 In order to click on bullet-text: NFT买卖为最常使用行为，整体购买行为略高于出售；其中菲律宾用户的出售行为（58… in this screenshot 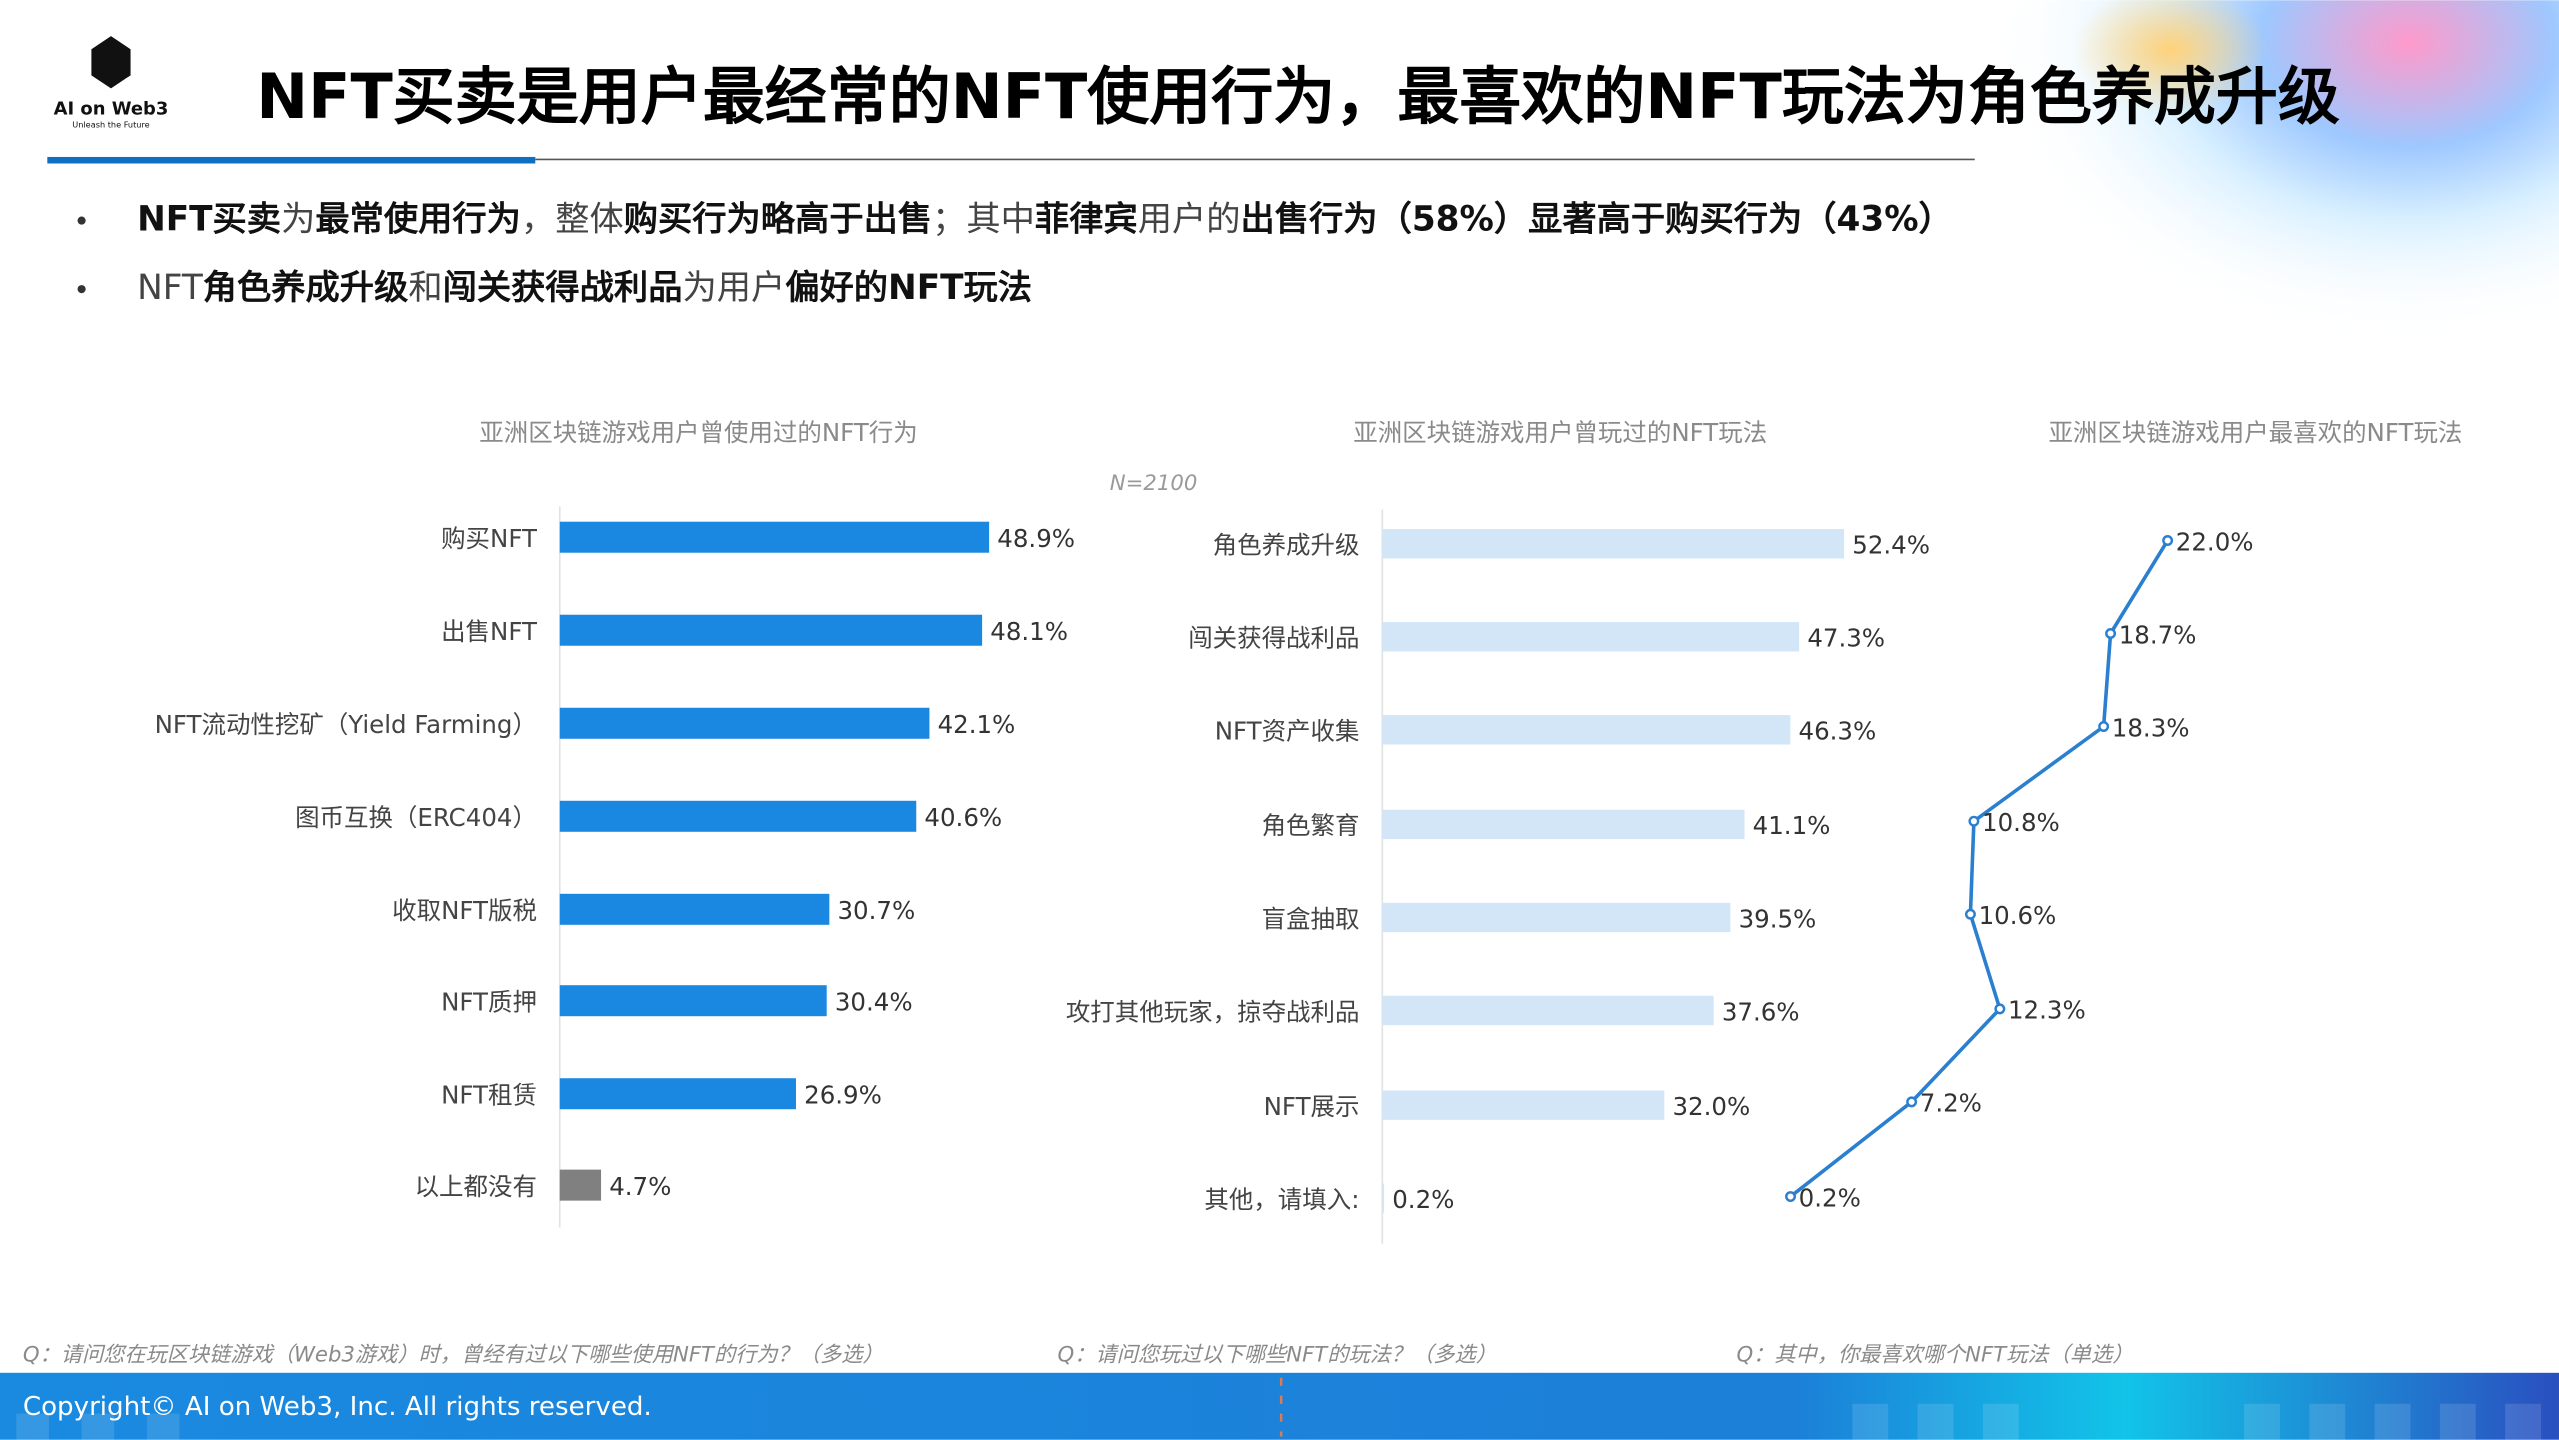, I will do `click(1045, 219)`.